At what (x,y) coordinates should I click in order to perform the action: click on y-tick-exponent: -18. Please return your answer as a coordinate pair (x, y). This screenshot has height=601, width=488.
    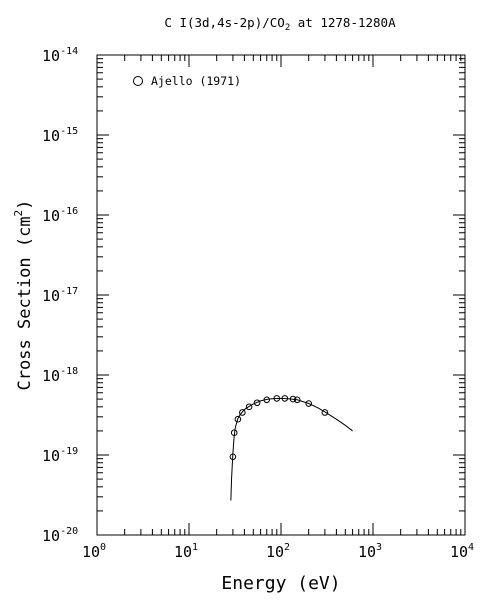
    Looking at the image, I should click on (69, 371).